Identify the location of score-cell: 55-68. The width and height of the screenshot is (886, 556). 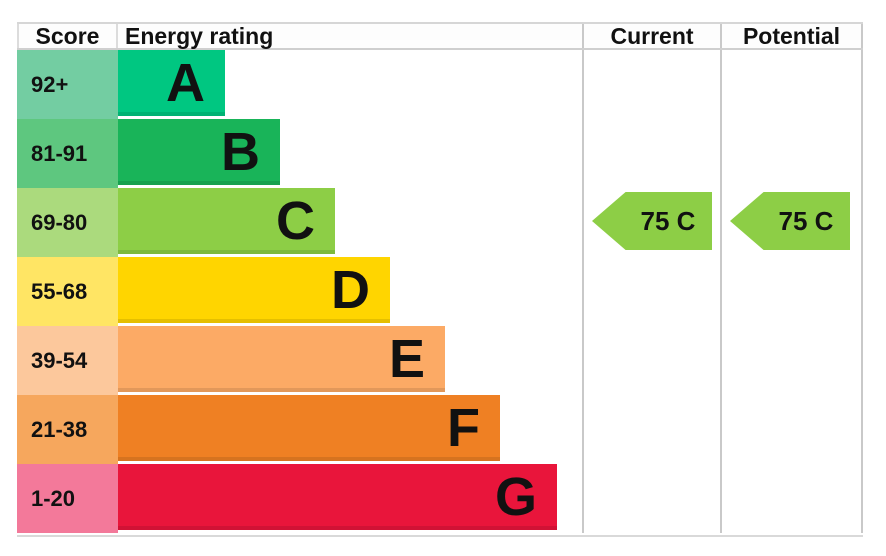
(67, 291).